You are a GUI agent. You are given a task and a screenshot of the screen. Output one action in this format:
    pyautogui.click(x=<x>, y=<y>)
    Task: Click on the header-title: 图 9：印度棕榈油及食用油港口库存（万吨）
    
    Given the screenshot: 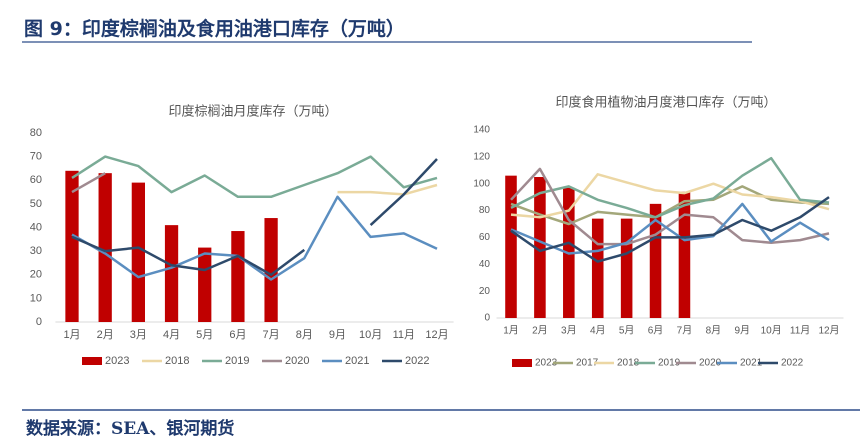 What is the action you would take?
    pyautogui.click(x=214, y=29)
    